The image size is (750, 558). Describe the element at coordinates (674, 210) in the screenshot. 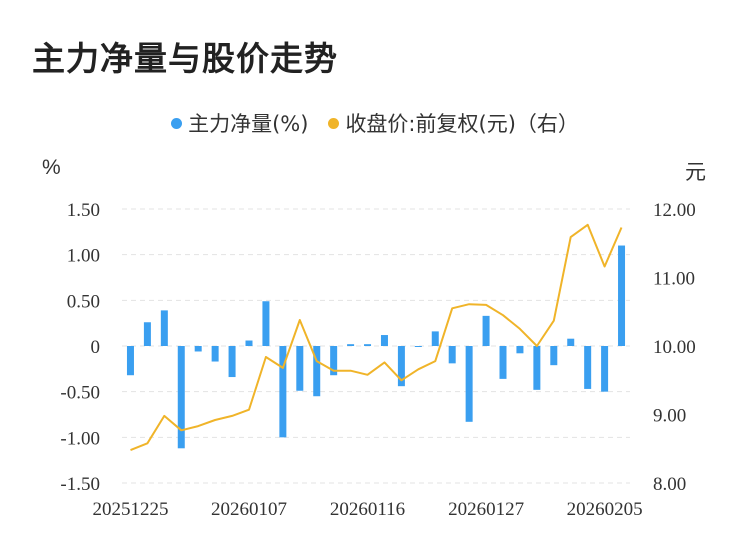

I see `right-tick-label: 12.00` at that location.